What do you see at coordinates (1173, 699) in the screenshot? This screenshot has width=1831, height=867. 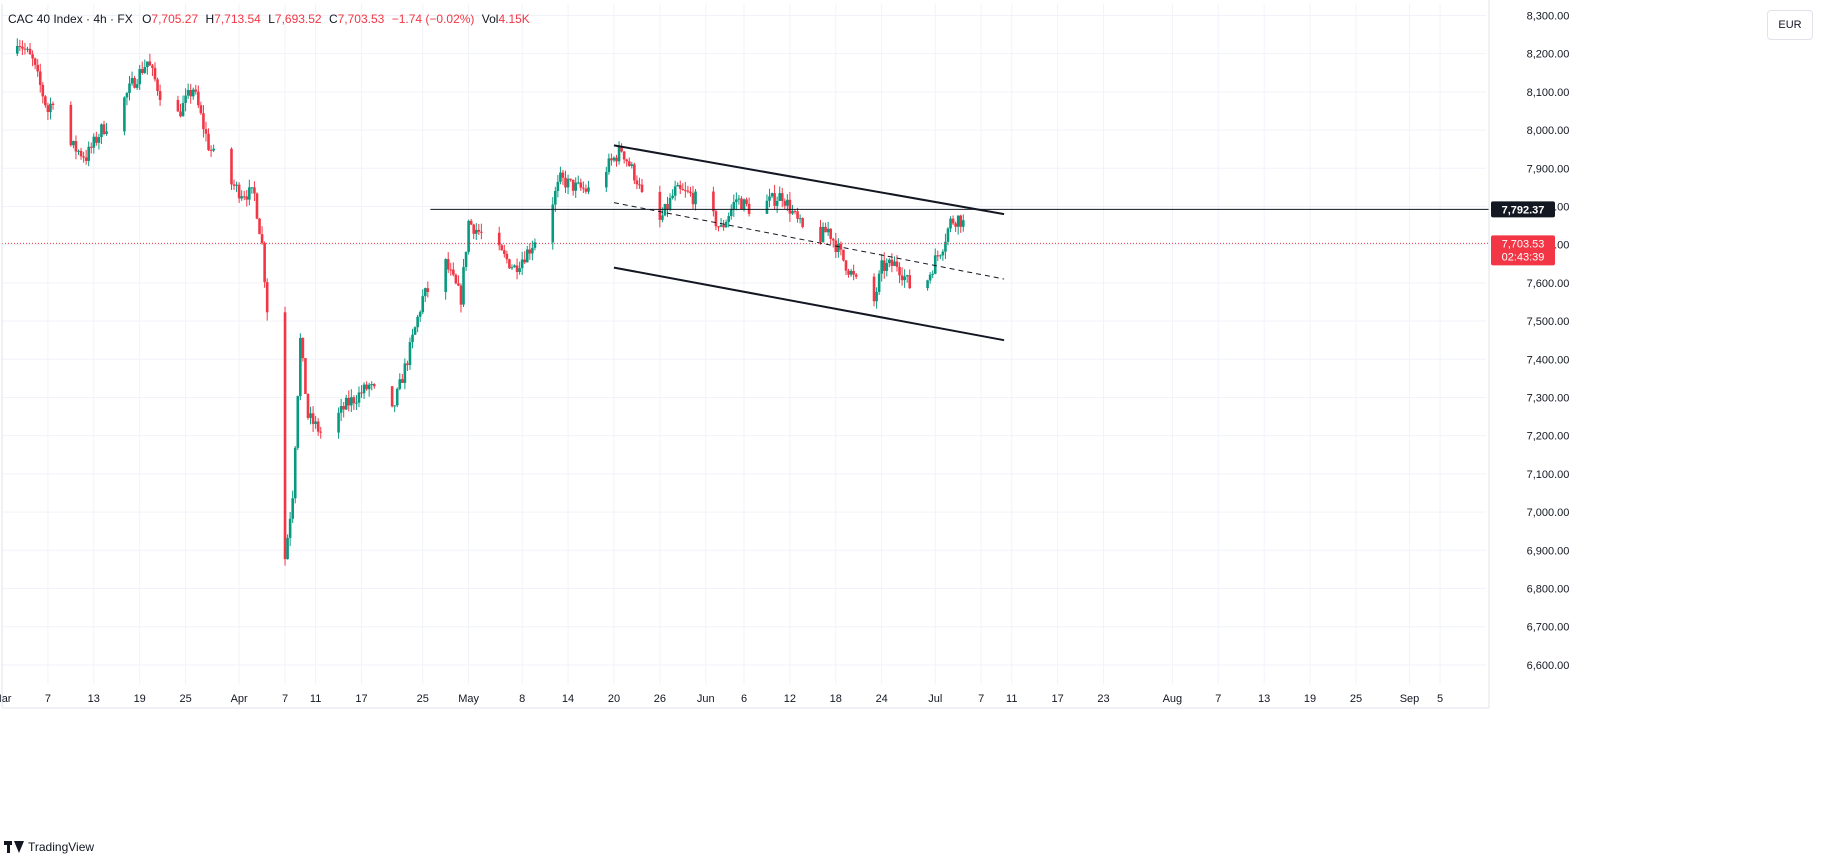 I see `x-tick-label: Aug` at bounding box center [1173, 699].